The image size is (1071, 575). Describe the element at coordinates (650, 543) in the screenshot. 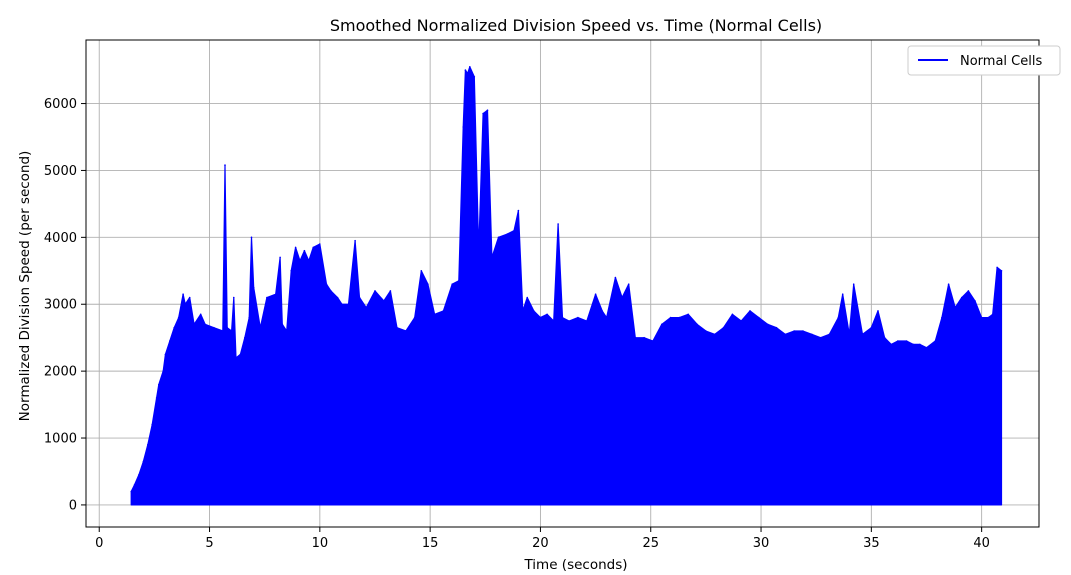

I see `x-tick-label: 25` at that location.